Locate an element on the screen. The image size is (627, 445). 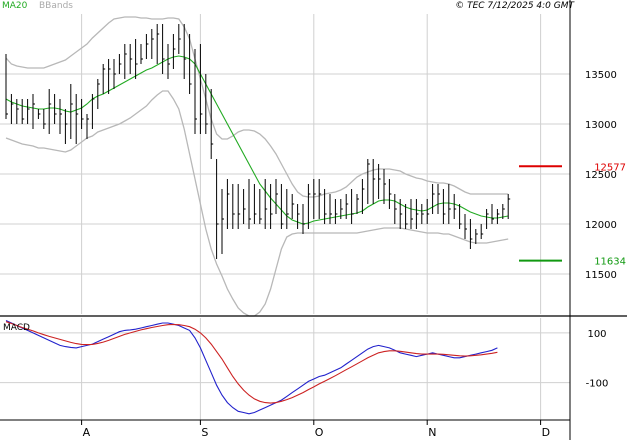
month-label: A is located at coordinates (87, 432).